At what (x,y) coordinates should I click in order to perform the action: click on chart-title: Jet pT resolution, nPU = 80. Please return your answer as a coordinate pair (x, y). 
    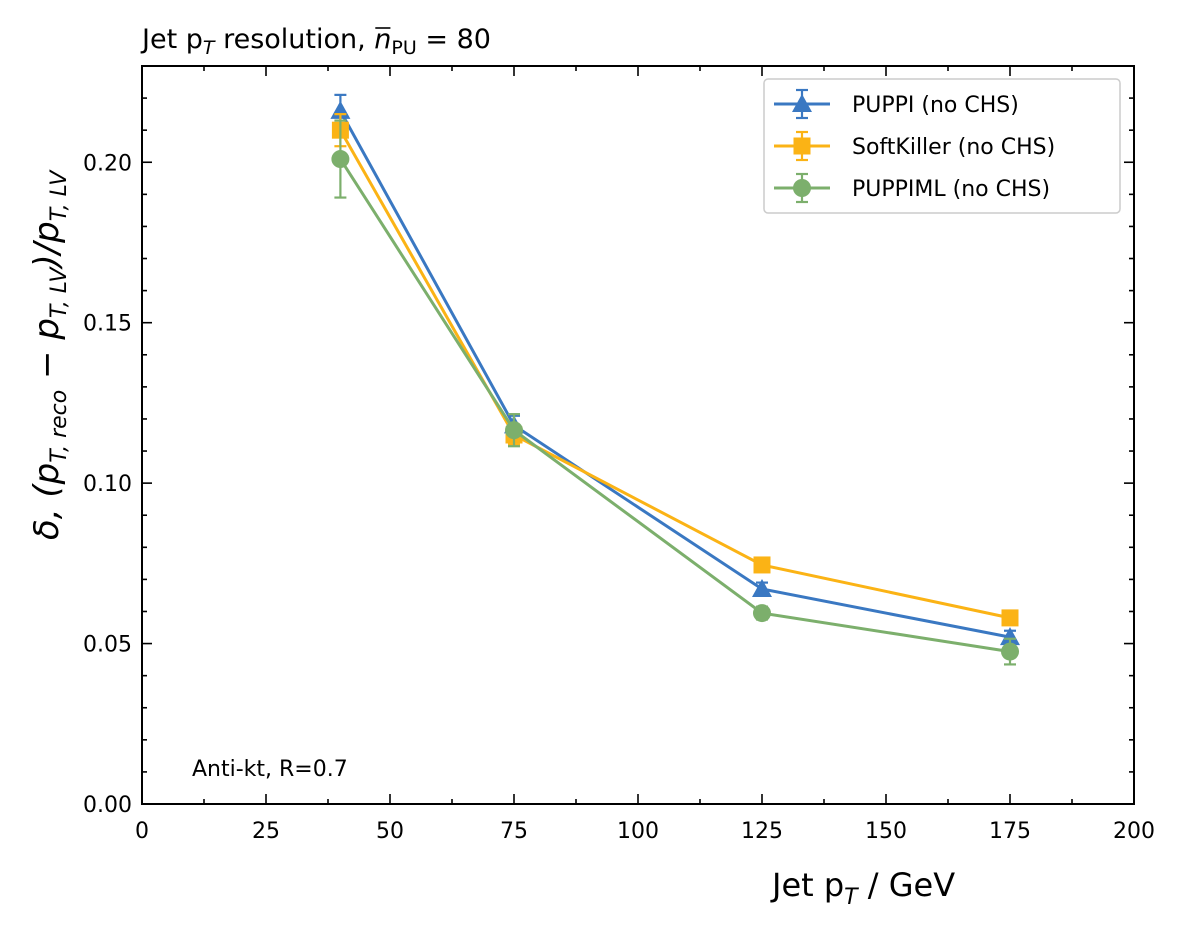
    Looking at the image, I should click on (315, 41).